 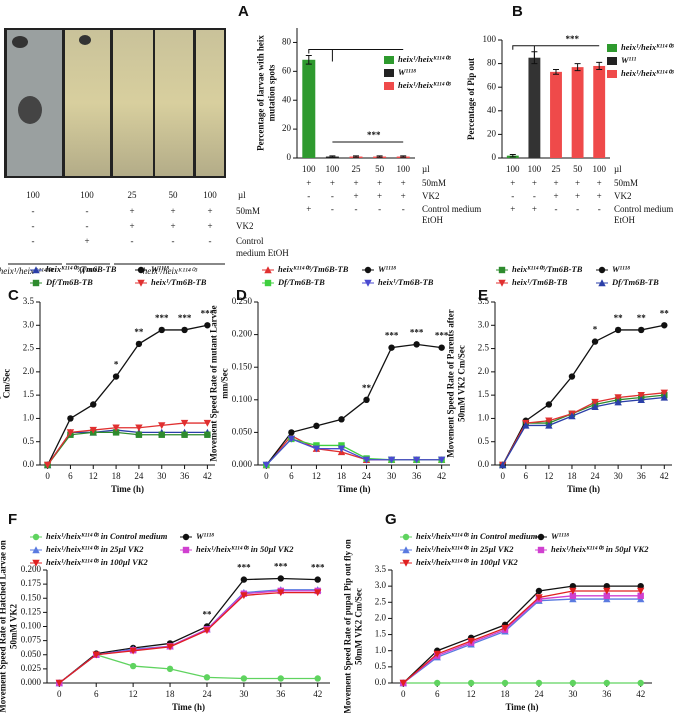 I want to click on y-tick-label: 0.100, so click(x=242, y=399).